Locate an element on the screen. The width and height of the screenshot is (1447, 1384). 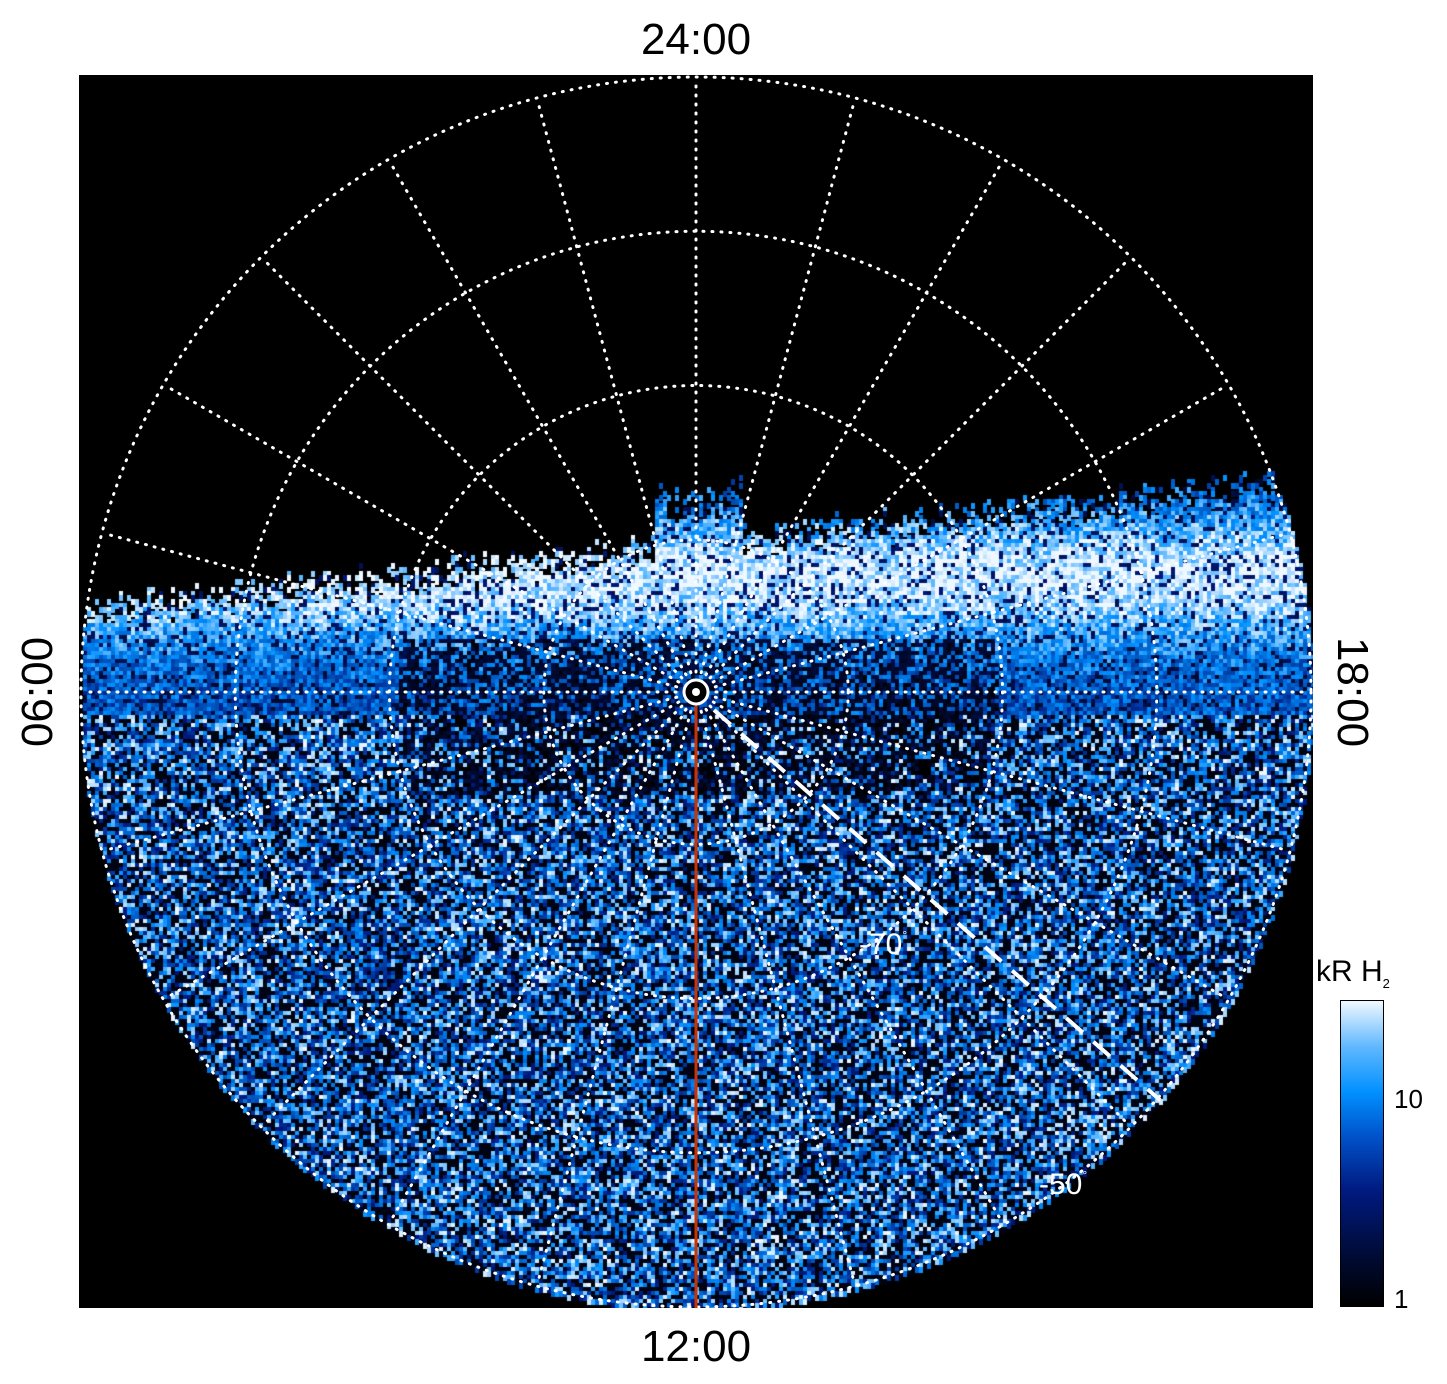
local-time-label-left: 06:00 is located at coordinates (37, 692).